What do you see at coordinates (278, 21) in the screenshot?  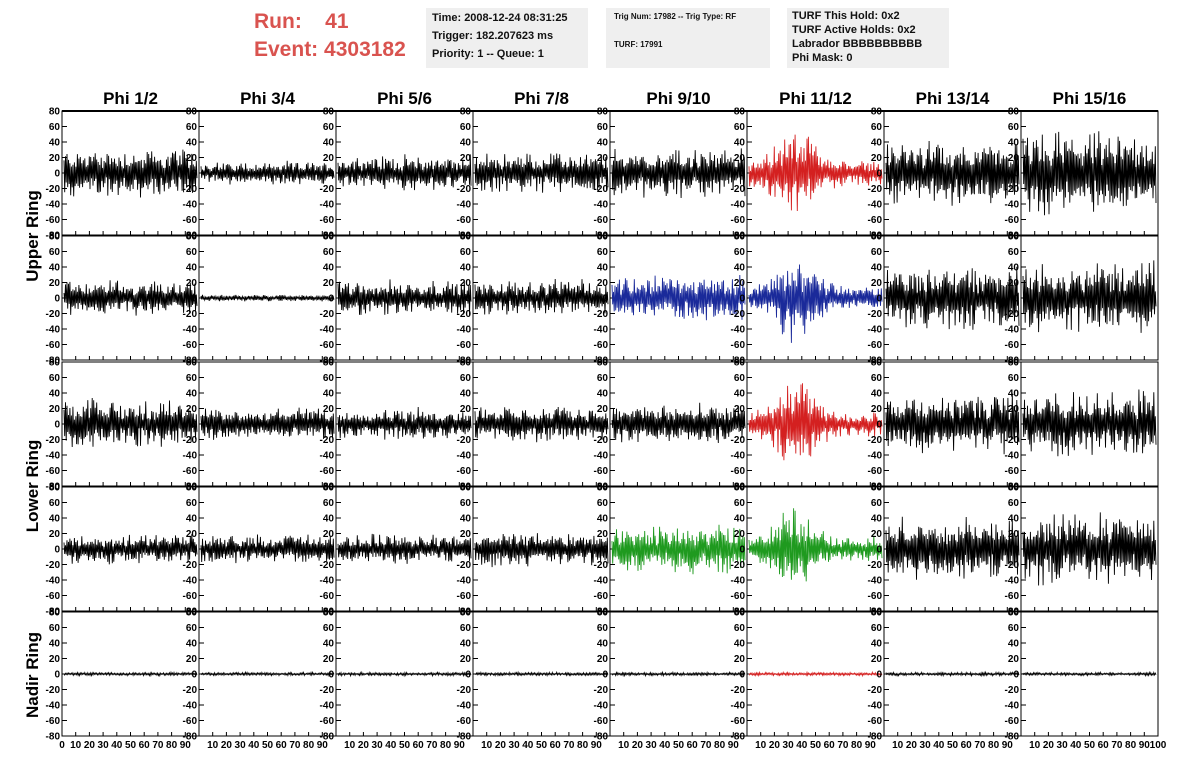 I see `run-label-text: Run:` at bounding box center [278, 21].